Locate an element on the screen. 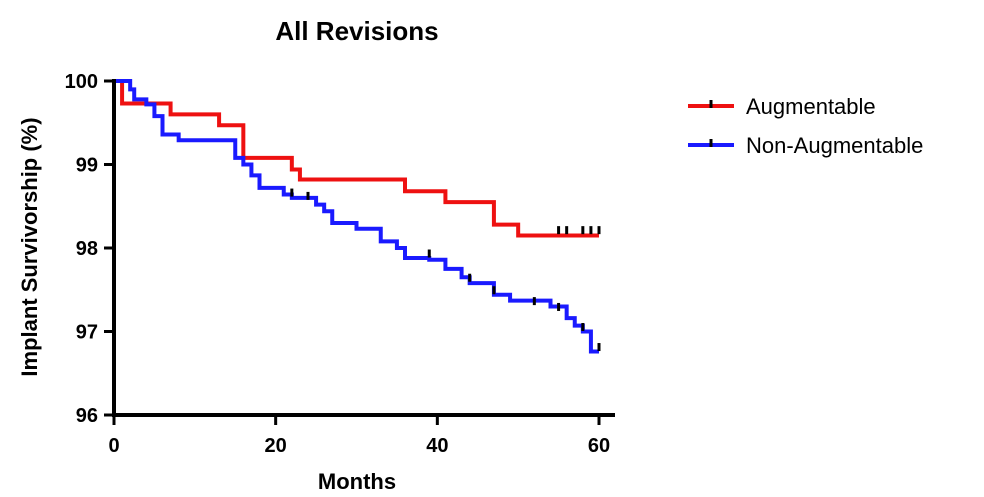  y-tick-label: 97 is located at coordinates (87, 333).